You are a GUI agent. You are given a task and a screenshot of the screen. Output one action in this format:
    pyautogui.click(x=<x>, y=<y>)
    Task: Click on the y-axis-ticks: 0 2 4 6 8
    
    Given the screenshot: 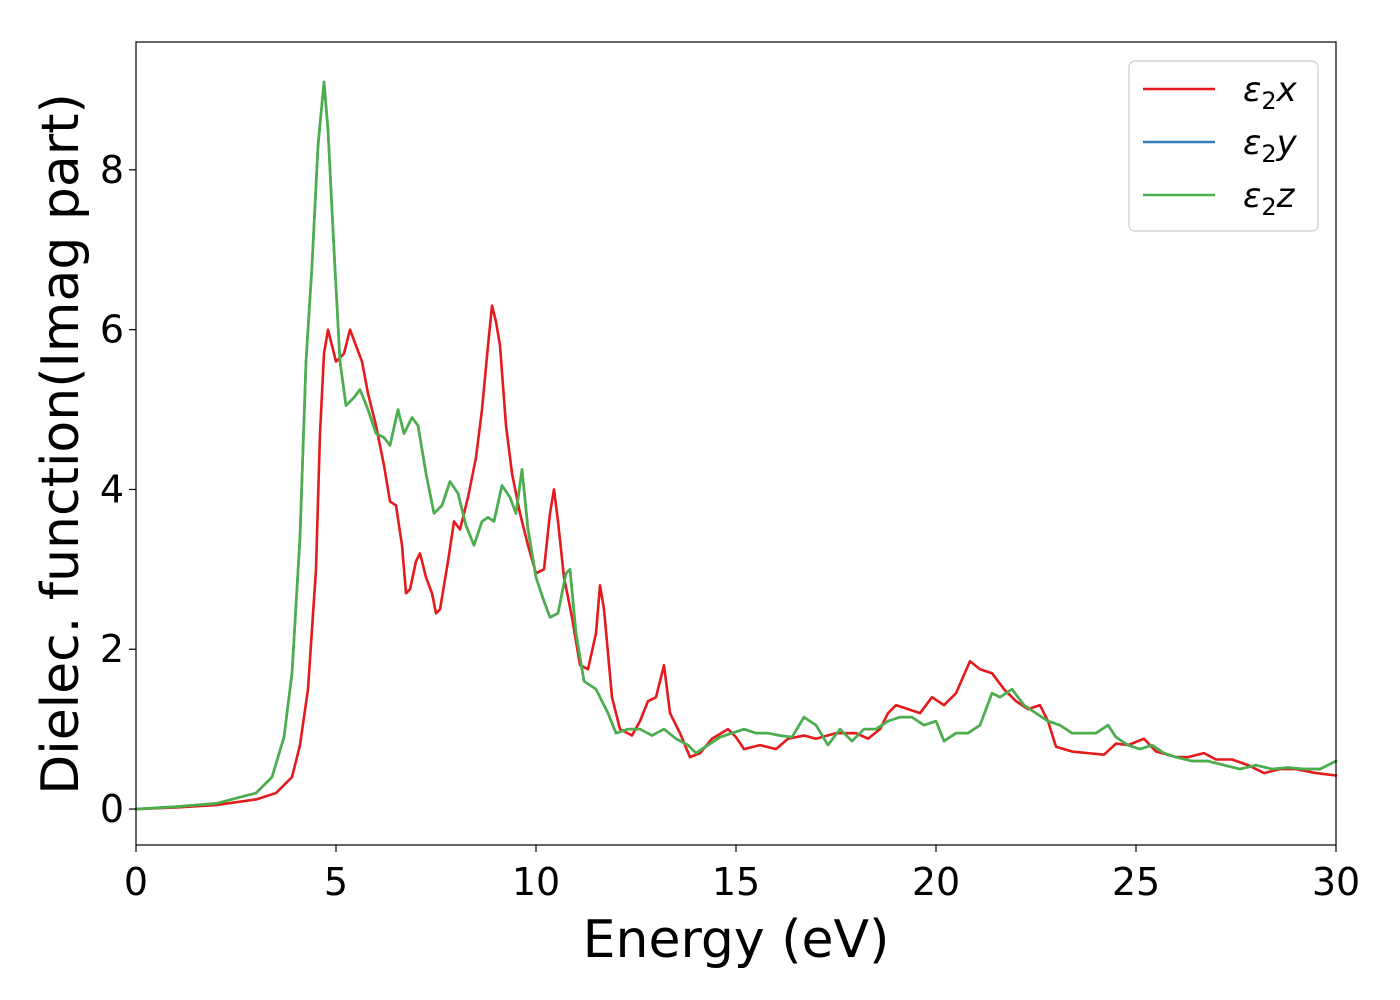 What is the action you would take?
    pyautogui.click(x=118, y=489)
    